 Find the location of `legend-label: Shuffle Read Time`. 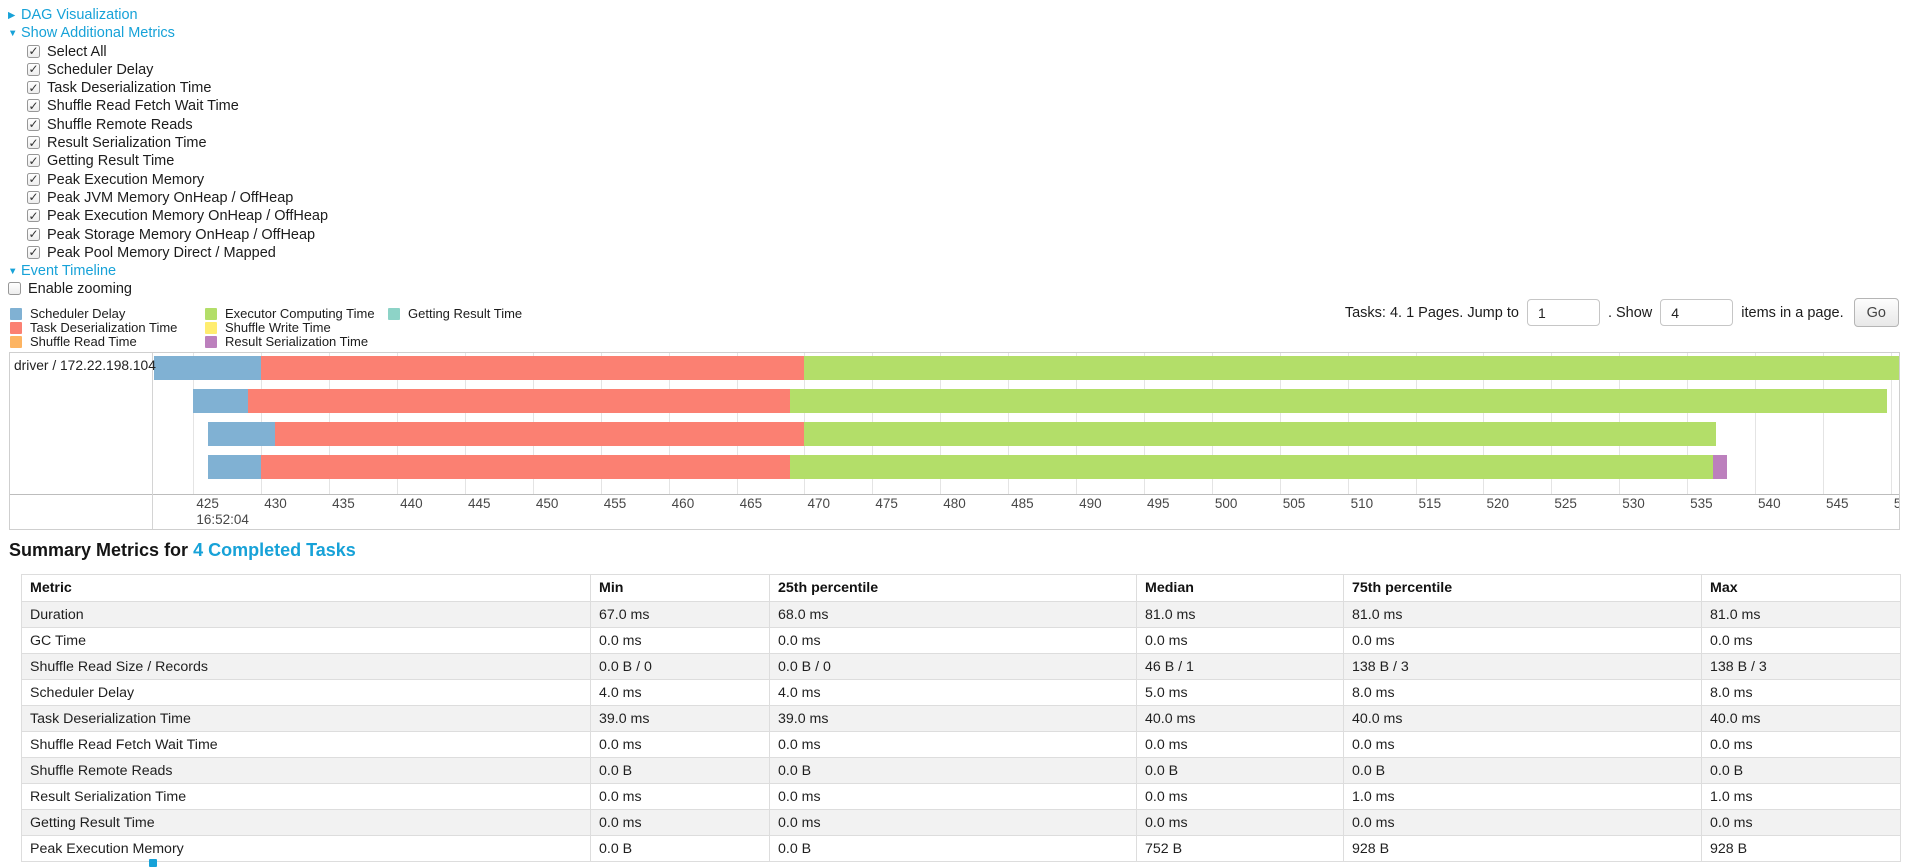

legend-label: Shuffle Read Time is located at coordinates (83, 341).